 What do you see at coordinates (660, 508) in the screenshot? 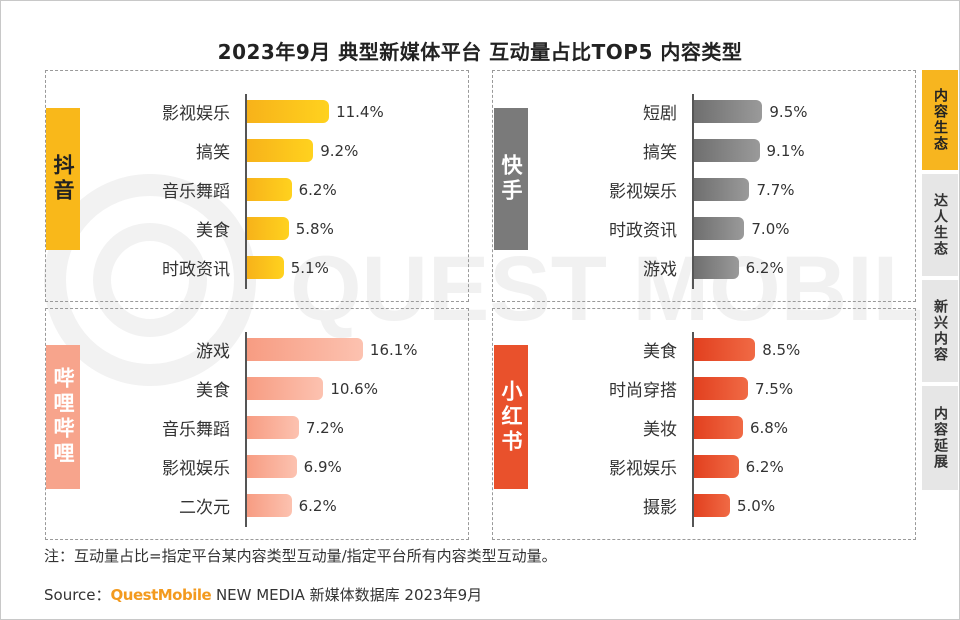
I see `category-label: 摄影` at bounding box center [660, 508].